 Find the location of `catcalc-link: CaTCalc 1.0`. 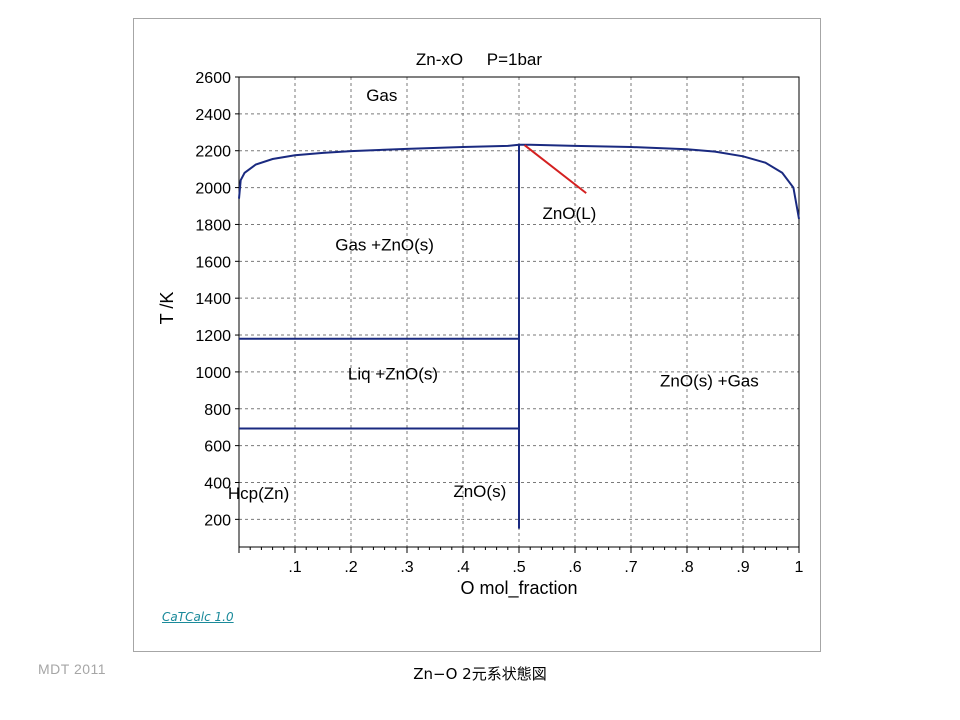

catcalc-link: CaTCalc 1.0 is located at coordinates (198, 617).